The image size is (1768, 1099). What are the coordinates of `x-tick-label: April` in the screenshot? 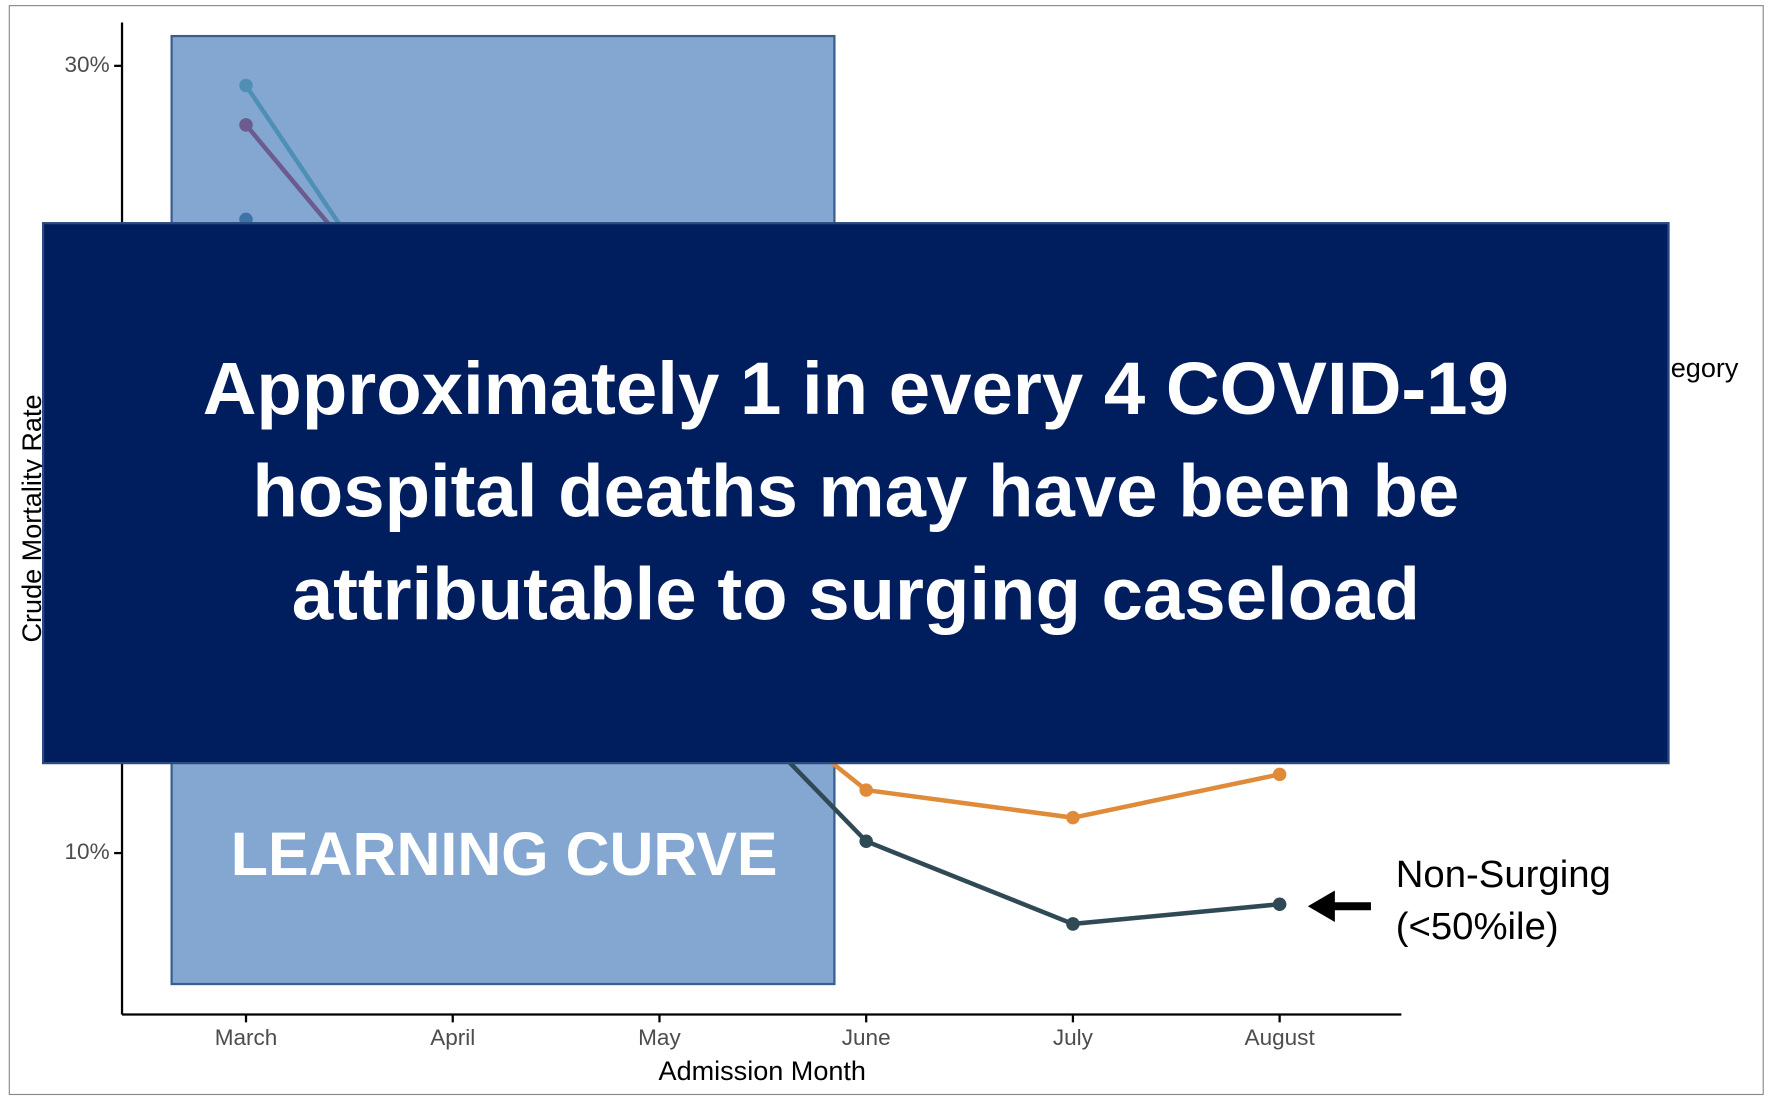 It's located at (452, 1037).